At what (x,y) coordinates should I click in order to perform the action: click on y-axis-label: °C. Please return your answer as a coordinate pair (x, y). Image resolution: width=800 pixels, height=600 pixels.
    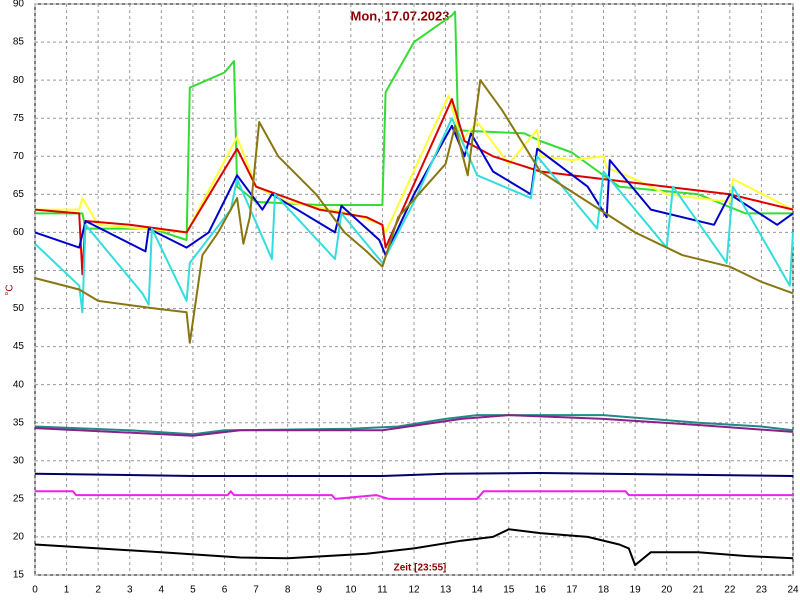
    Looking at the image, I should click on (10, 289).